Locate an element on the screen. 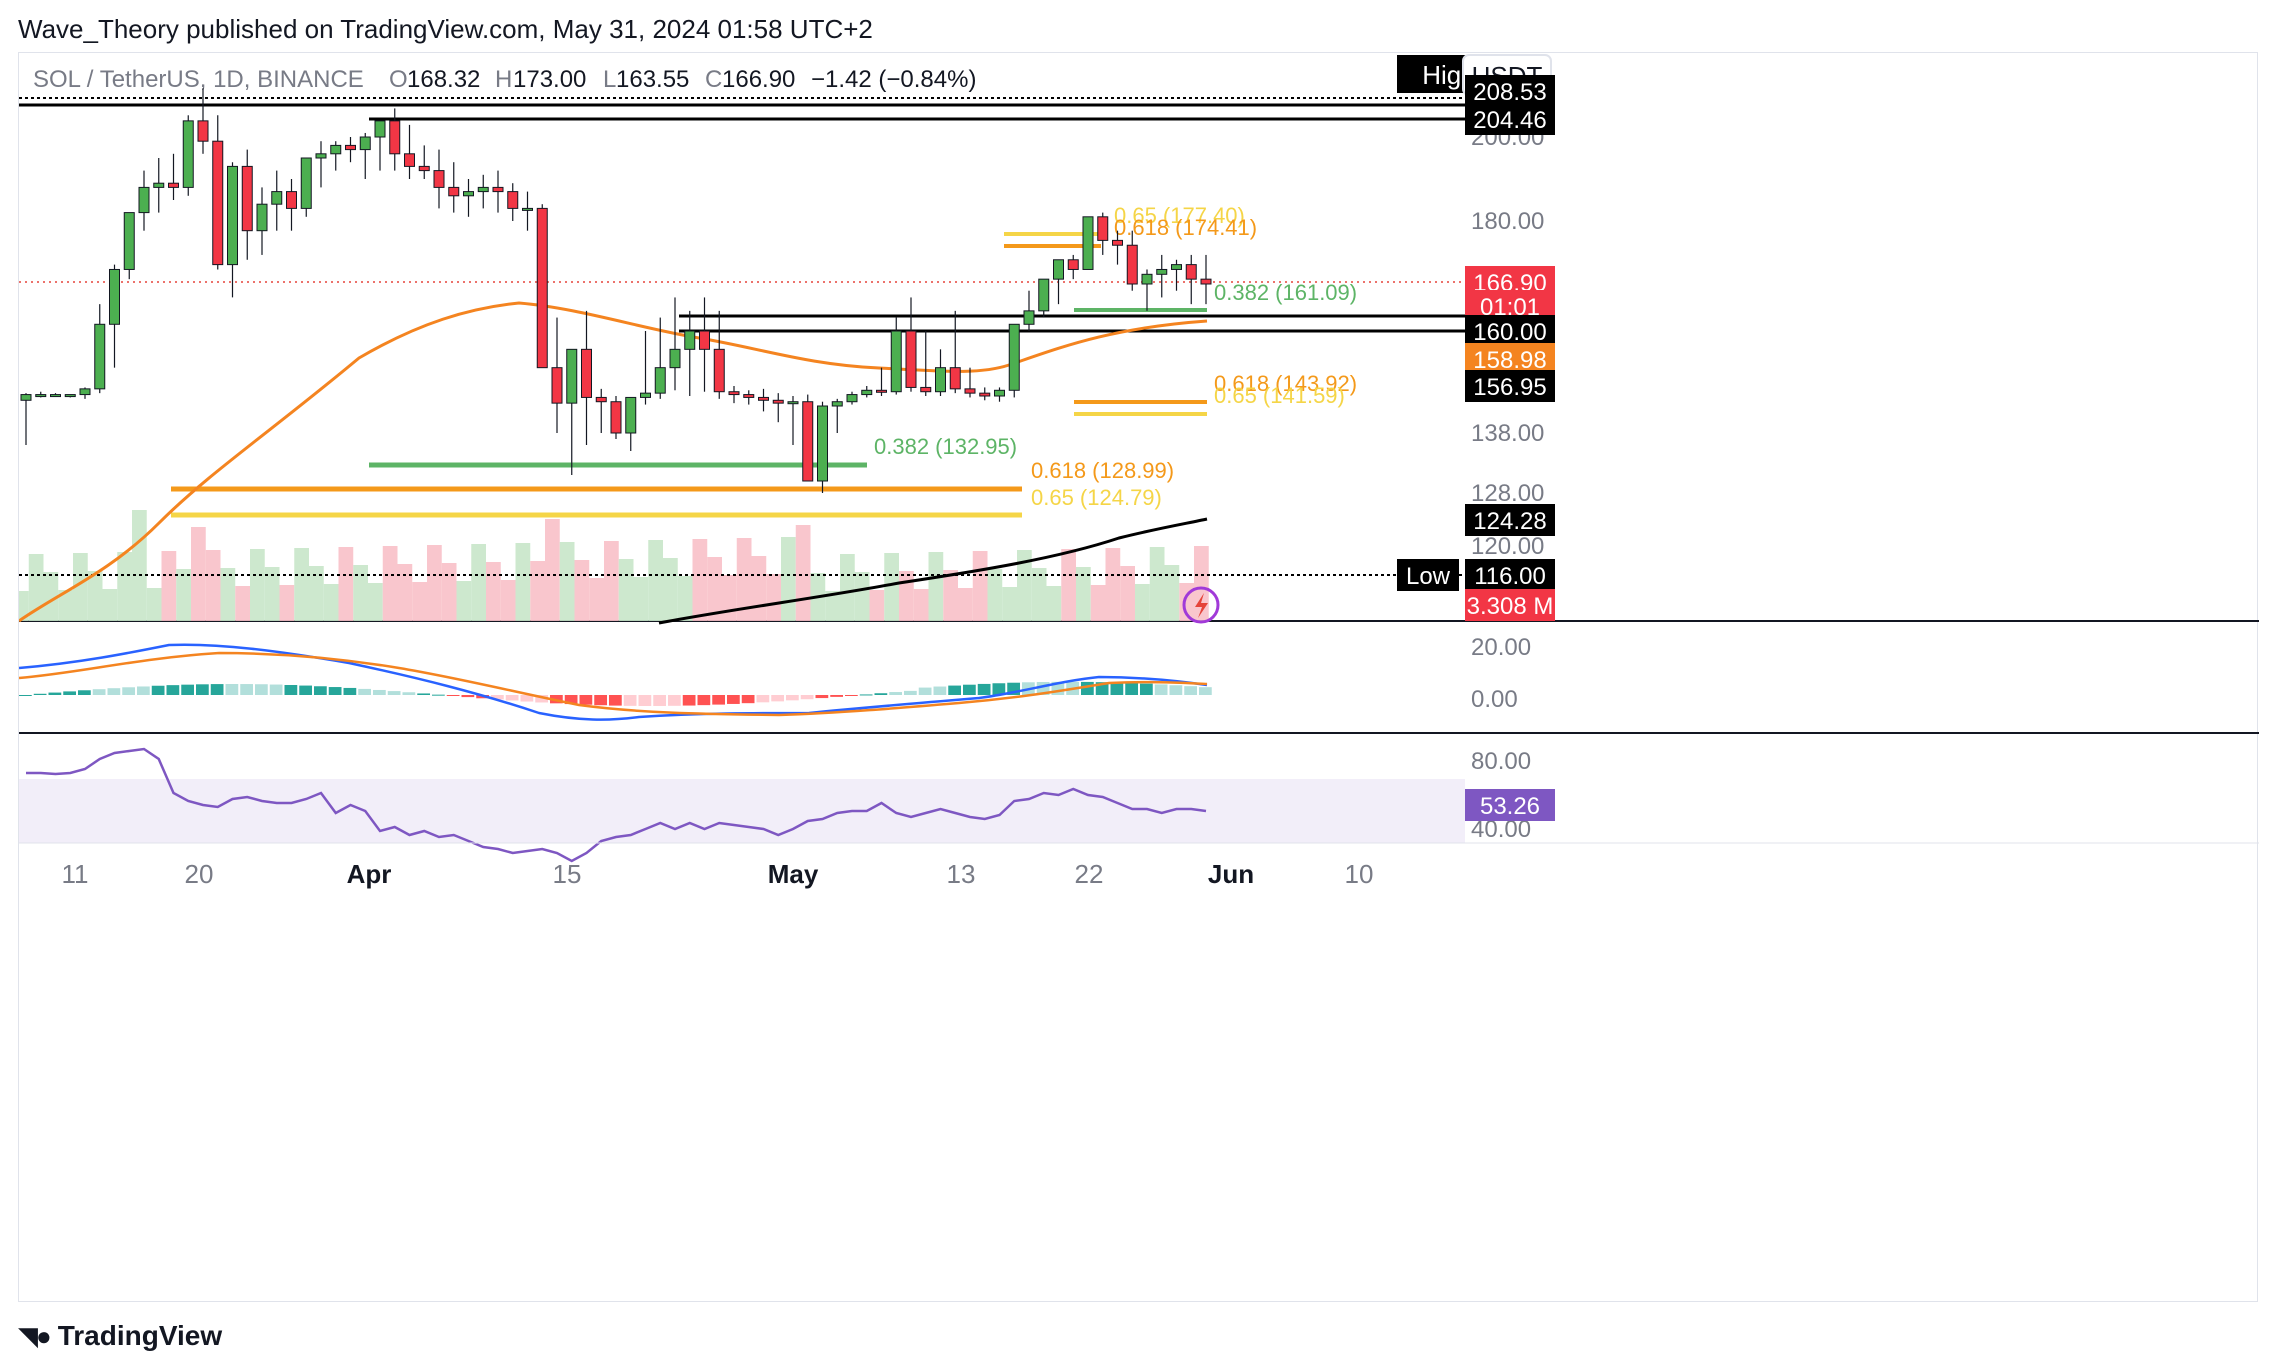 This screenshot has width=2276, height=1372. rsi-value: 53.26 is located at coordinates (1510, 806).